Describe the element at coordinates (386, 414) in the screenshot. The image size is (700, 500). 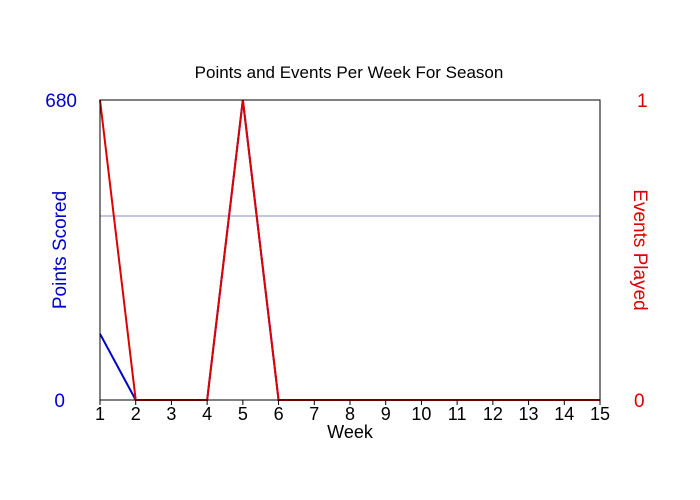
I see `x-tick-label: 9` at that location.